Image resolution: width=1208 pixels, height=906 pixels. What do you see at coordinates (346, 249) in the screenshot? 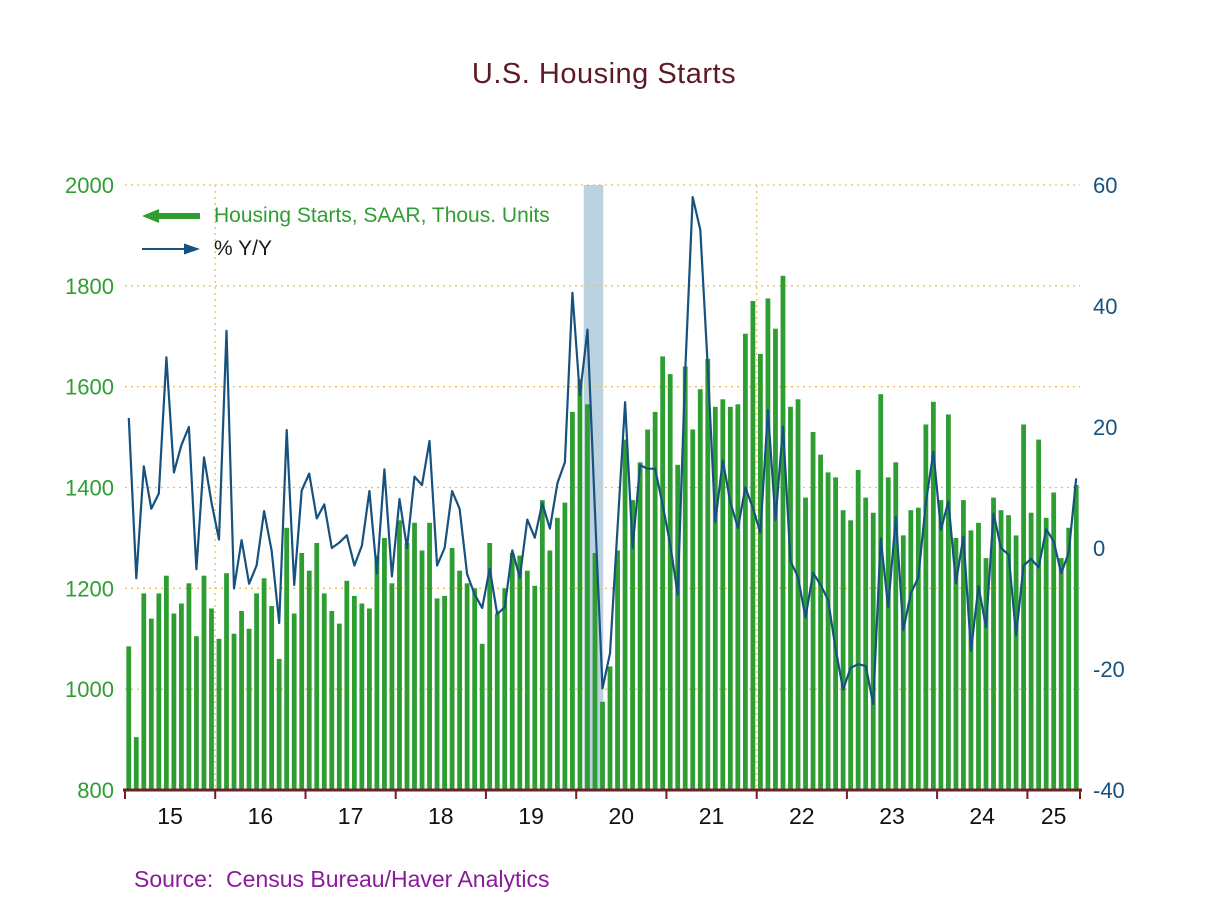
I see `legend-item-line: % Y/Y` at bounding box center [346, 249].